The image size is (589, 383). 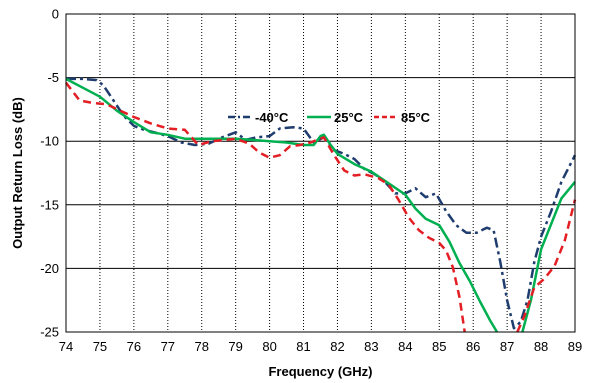 I want to click on x-tick-label: 76, so click(x=134, y=346).